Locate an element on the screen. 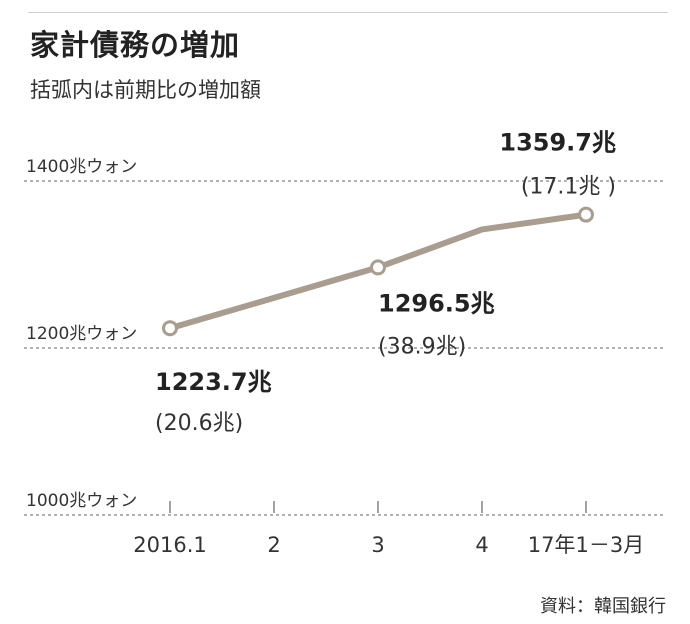  x-tick-label: 4 is located at coordinates (481, 545).